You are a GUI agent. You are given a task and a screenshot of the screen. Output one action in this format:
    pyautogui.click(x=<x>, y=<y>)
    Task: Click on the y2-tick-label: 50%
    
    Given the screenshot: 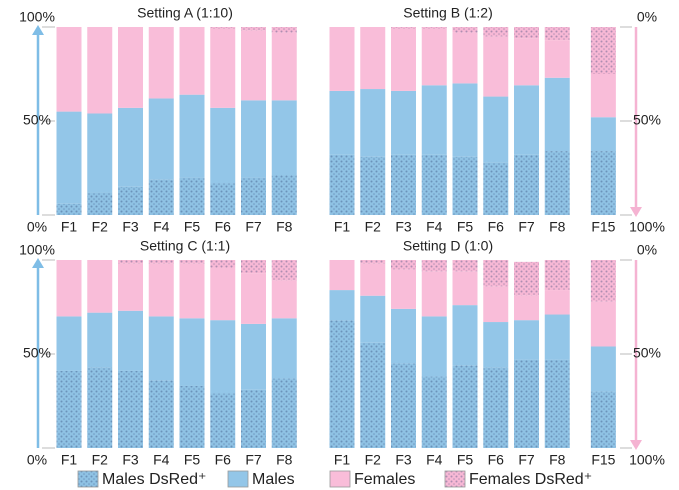 What is the action you would take?
    pyautogui.click(x=647, y=353)
    